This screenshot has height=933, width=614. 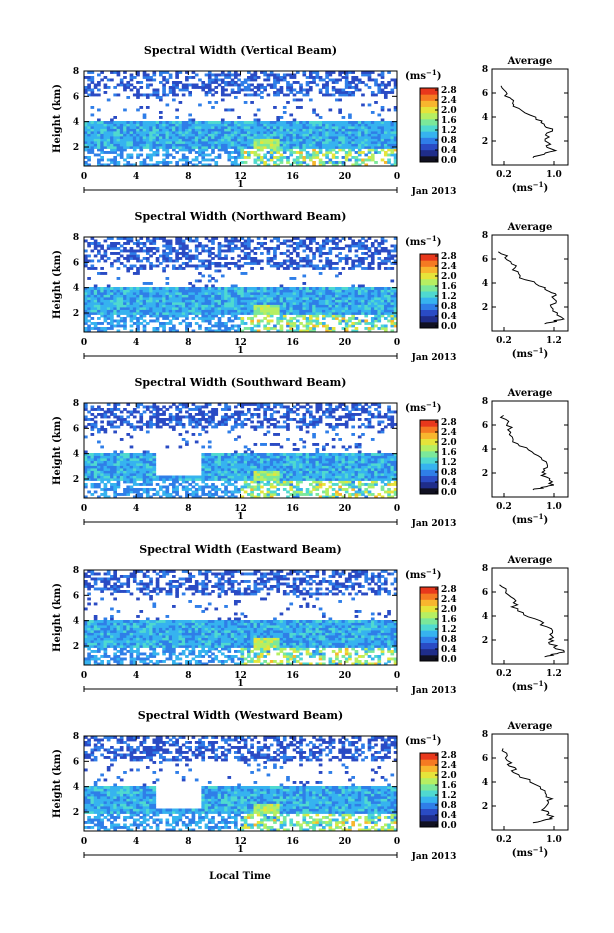 I want to click on colorbar-tick-label: 1.2, so click(x=449, y=297).